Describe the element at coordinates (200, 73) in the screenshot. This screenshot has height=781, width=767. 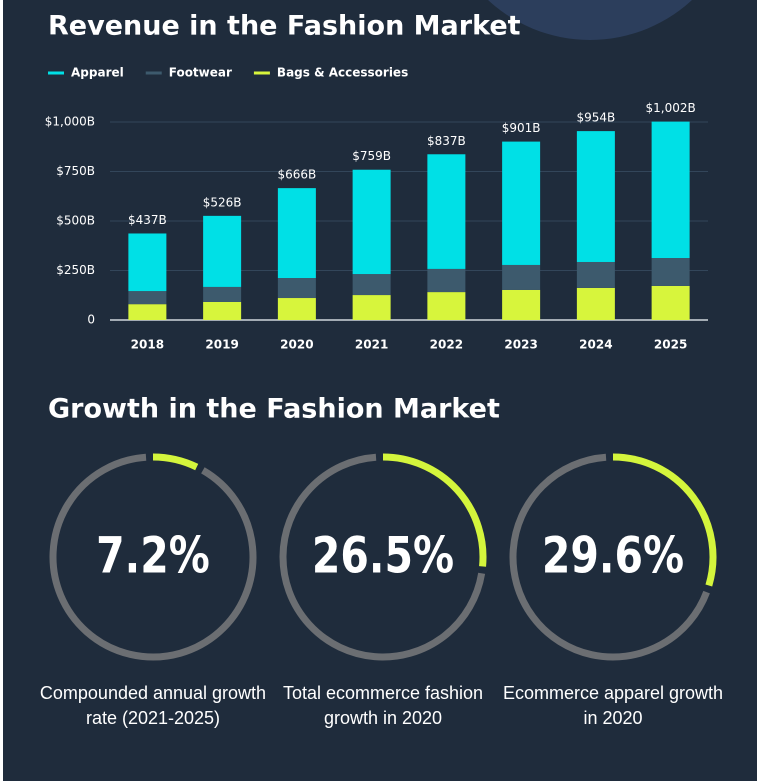
I see `legend-label: Footwear` at that location.